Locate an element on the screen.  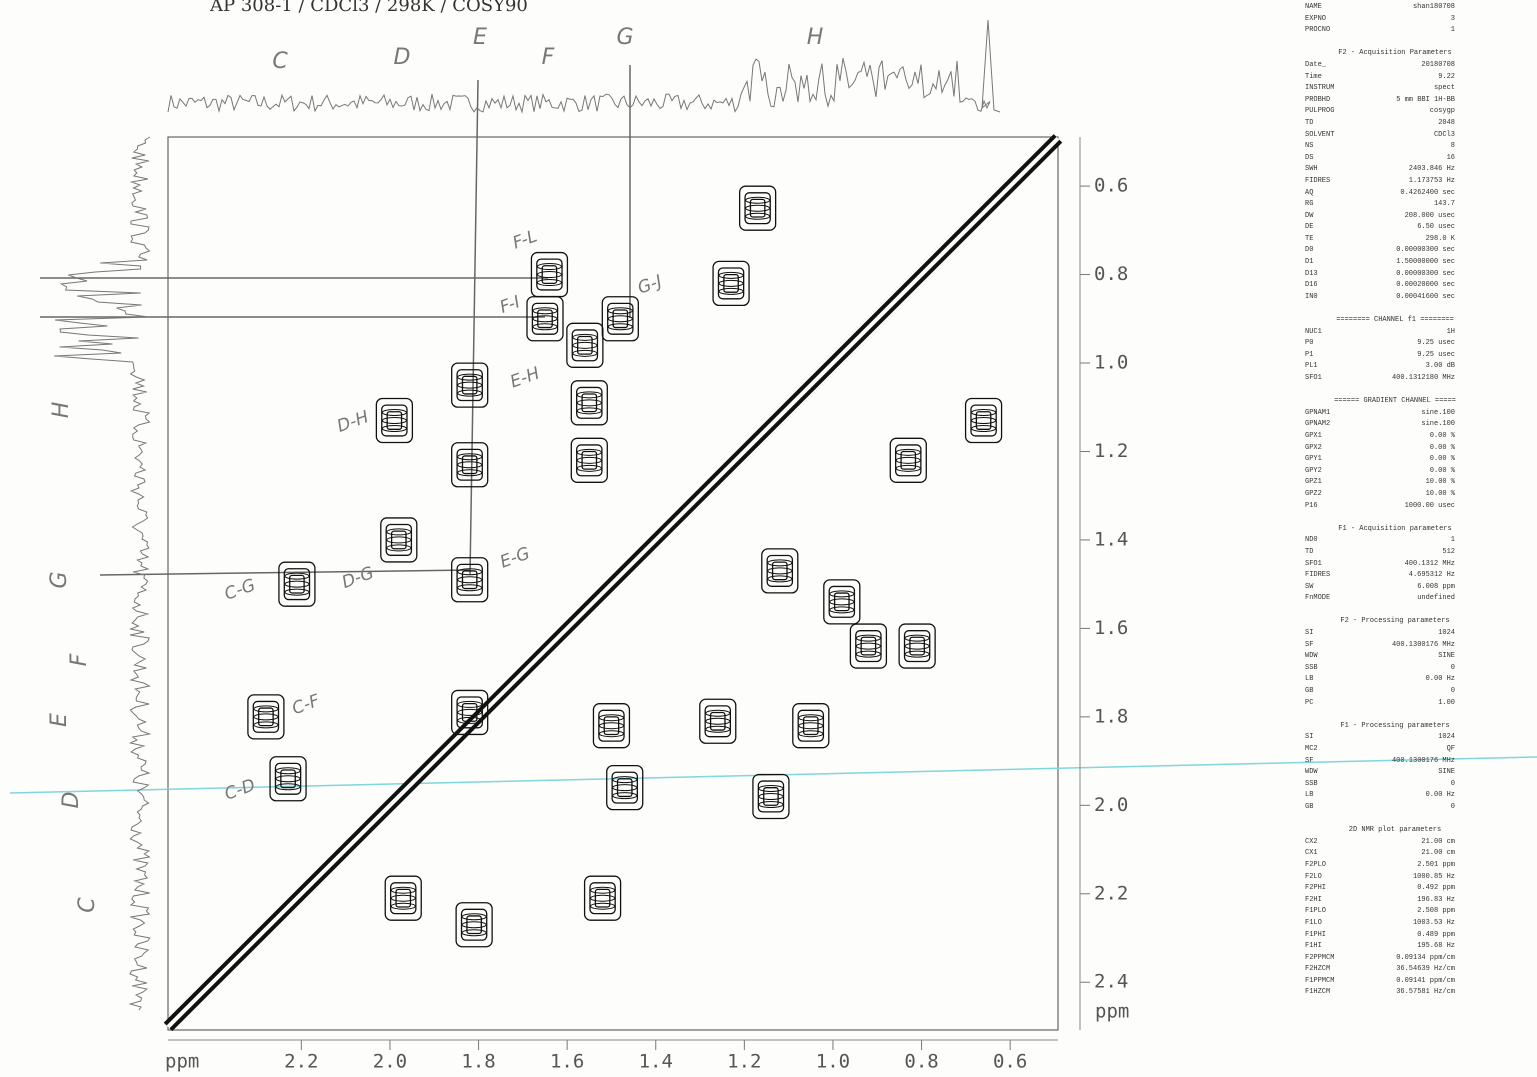
parameter-row: F1PPMCM 0.09141 ppm/cm is located at coordinates (1395, 982).